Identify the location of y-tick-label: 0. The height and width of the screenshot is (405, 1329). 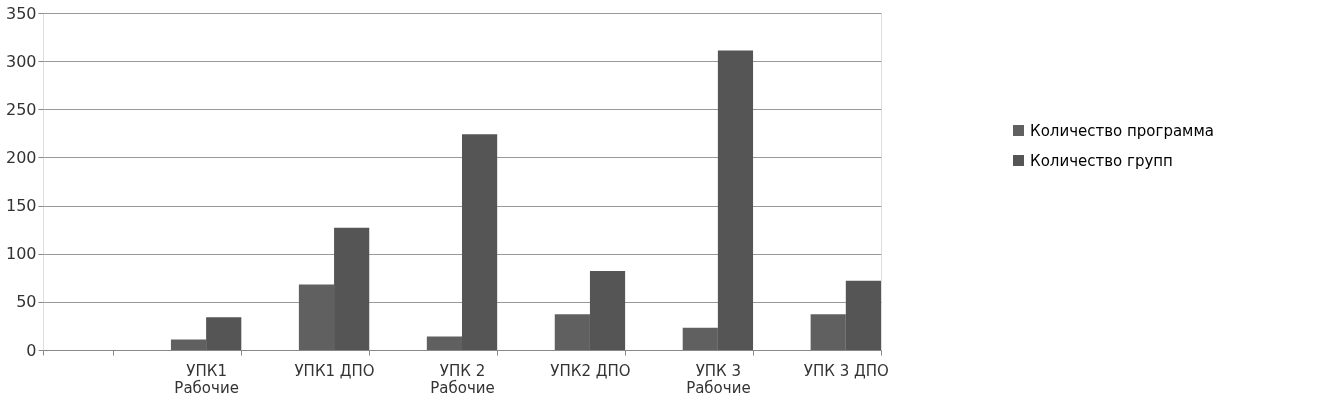
(31, 350).